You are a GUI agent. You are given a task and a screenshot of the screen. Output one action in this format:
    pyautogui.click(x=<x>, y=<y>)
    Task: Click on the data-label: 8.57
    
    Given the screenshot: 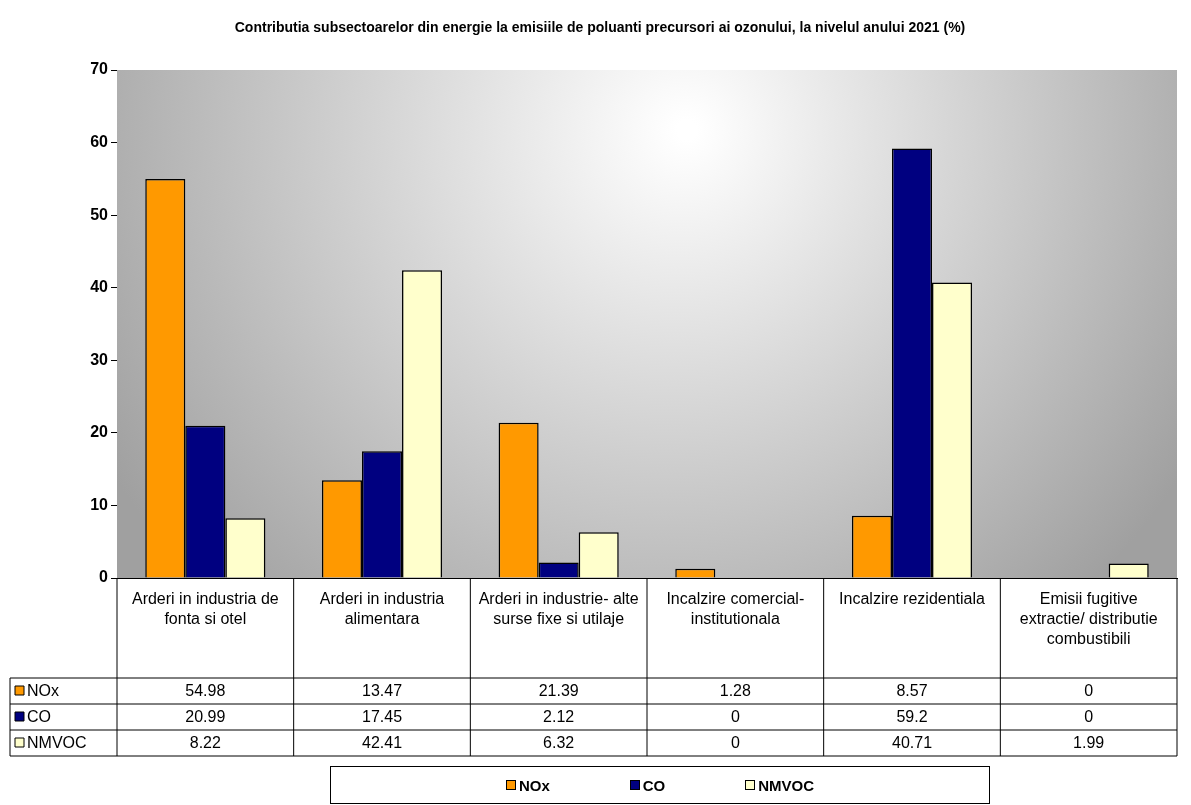 What is the action you would take?
    pyautogui.click(x=912, y=691)
    